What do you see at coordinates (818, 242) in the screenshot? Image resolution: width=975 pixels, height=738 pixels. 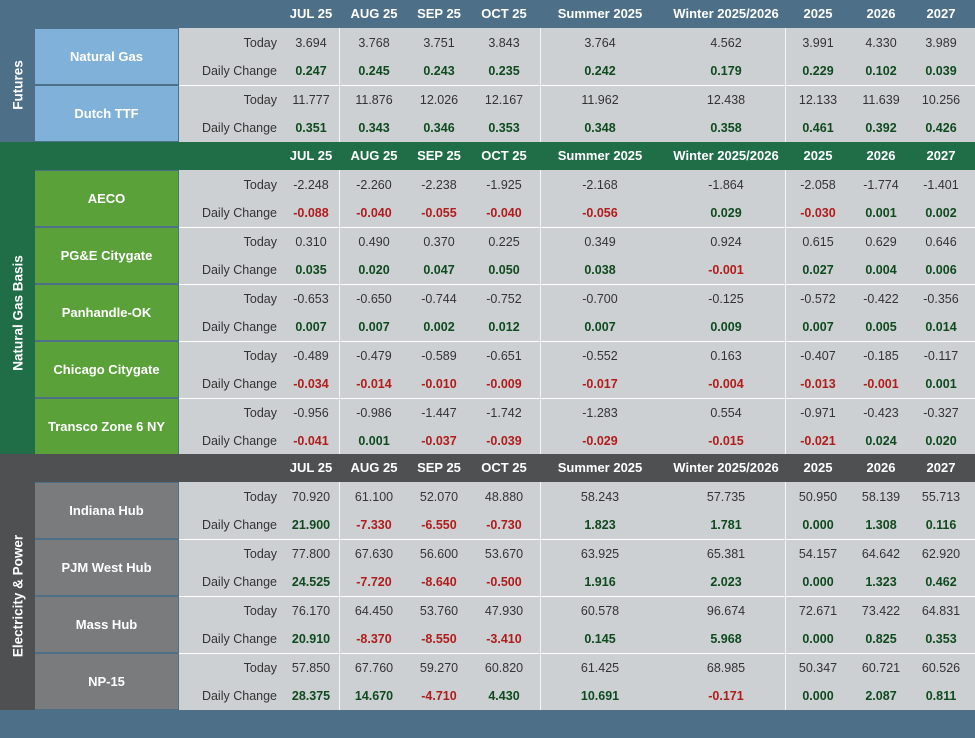 I see `today-value: 0.615` at bounding box center [818, 242].